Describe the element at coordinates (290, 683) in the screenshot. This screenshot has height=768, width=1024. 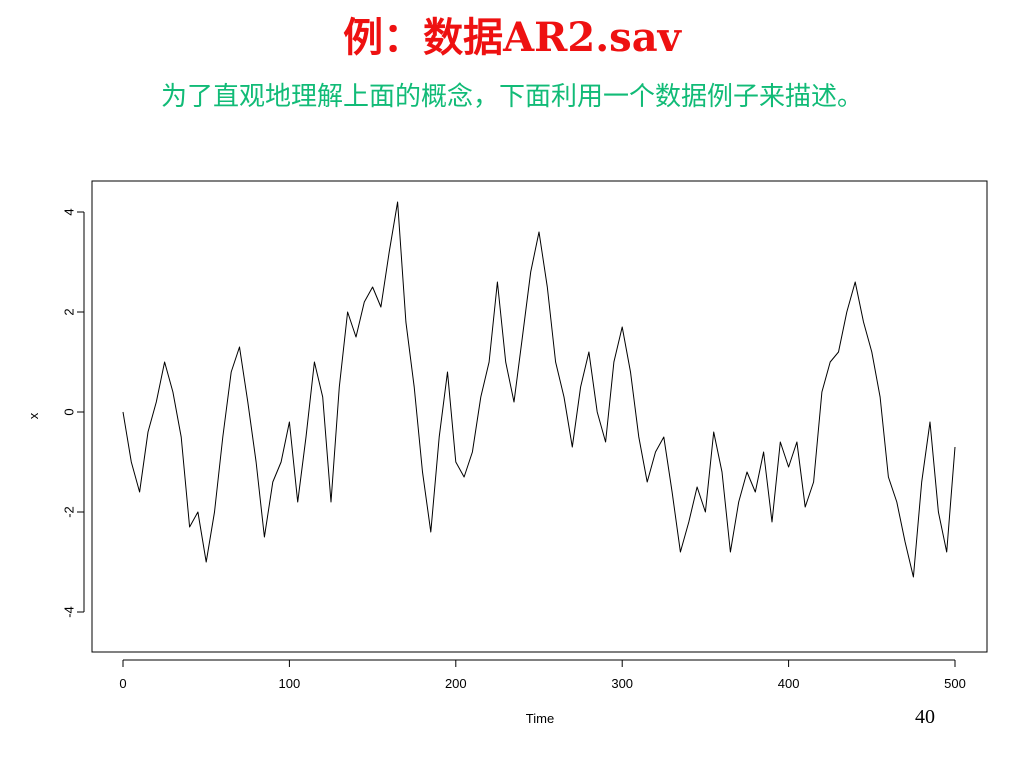
I see `x-tick-label: 100` at that location.